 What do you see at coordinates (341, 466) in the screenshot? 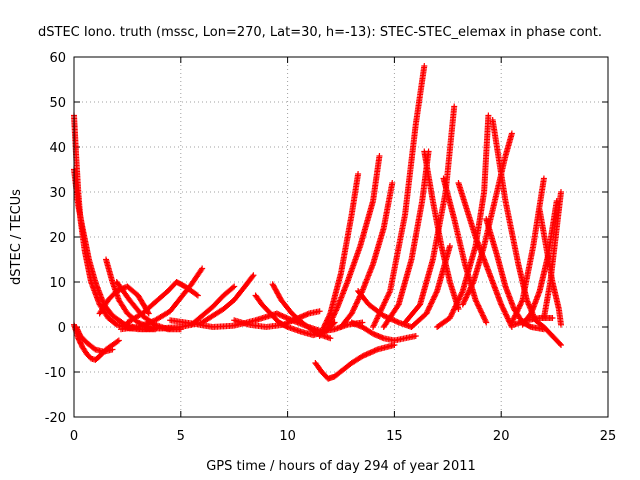
I see `x-axis-label: GPS time / hours of day 294 of year 2011` at bounding box center [341, 466].